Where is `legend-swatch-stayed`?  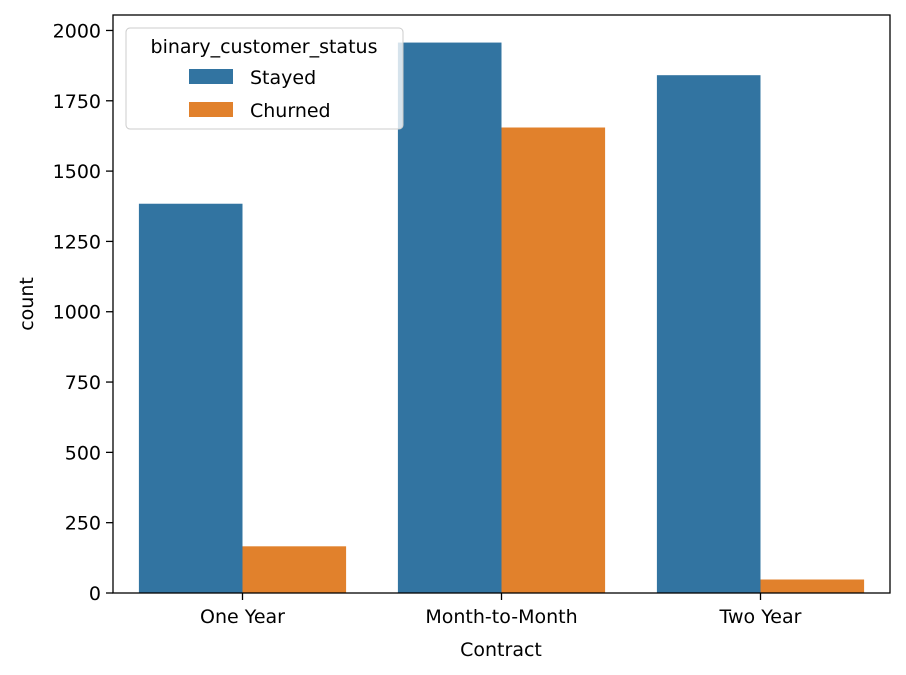 legend-swatch-stayed is located at coordinates (211, 76).